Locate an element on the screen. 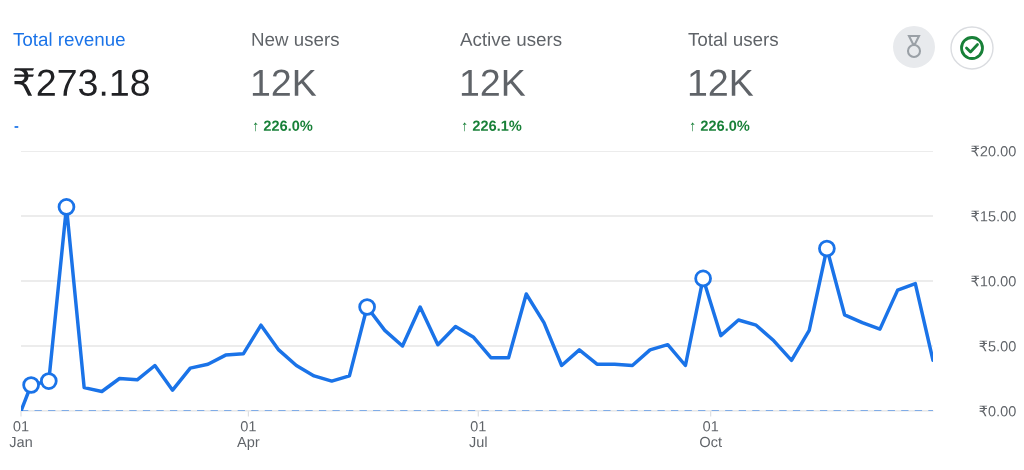  text: ₹273.18 is located at coordinates (81, 82).